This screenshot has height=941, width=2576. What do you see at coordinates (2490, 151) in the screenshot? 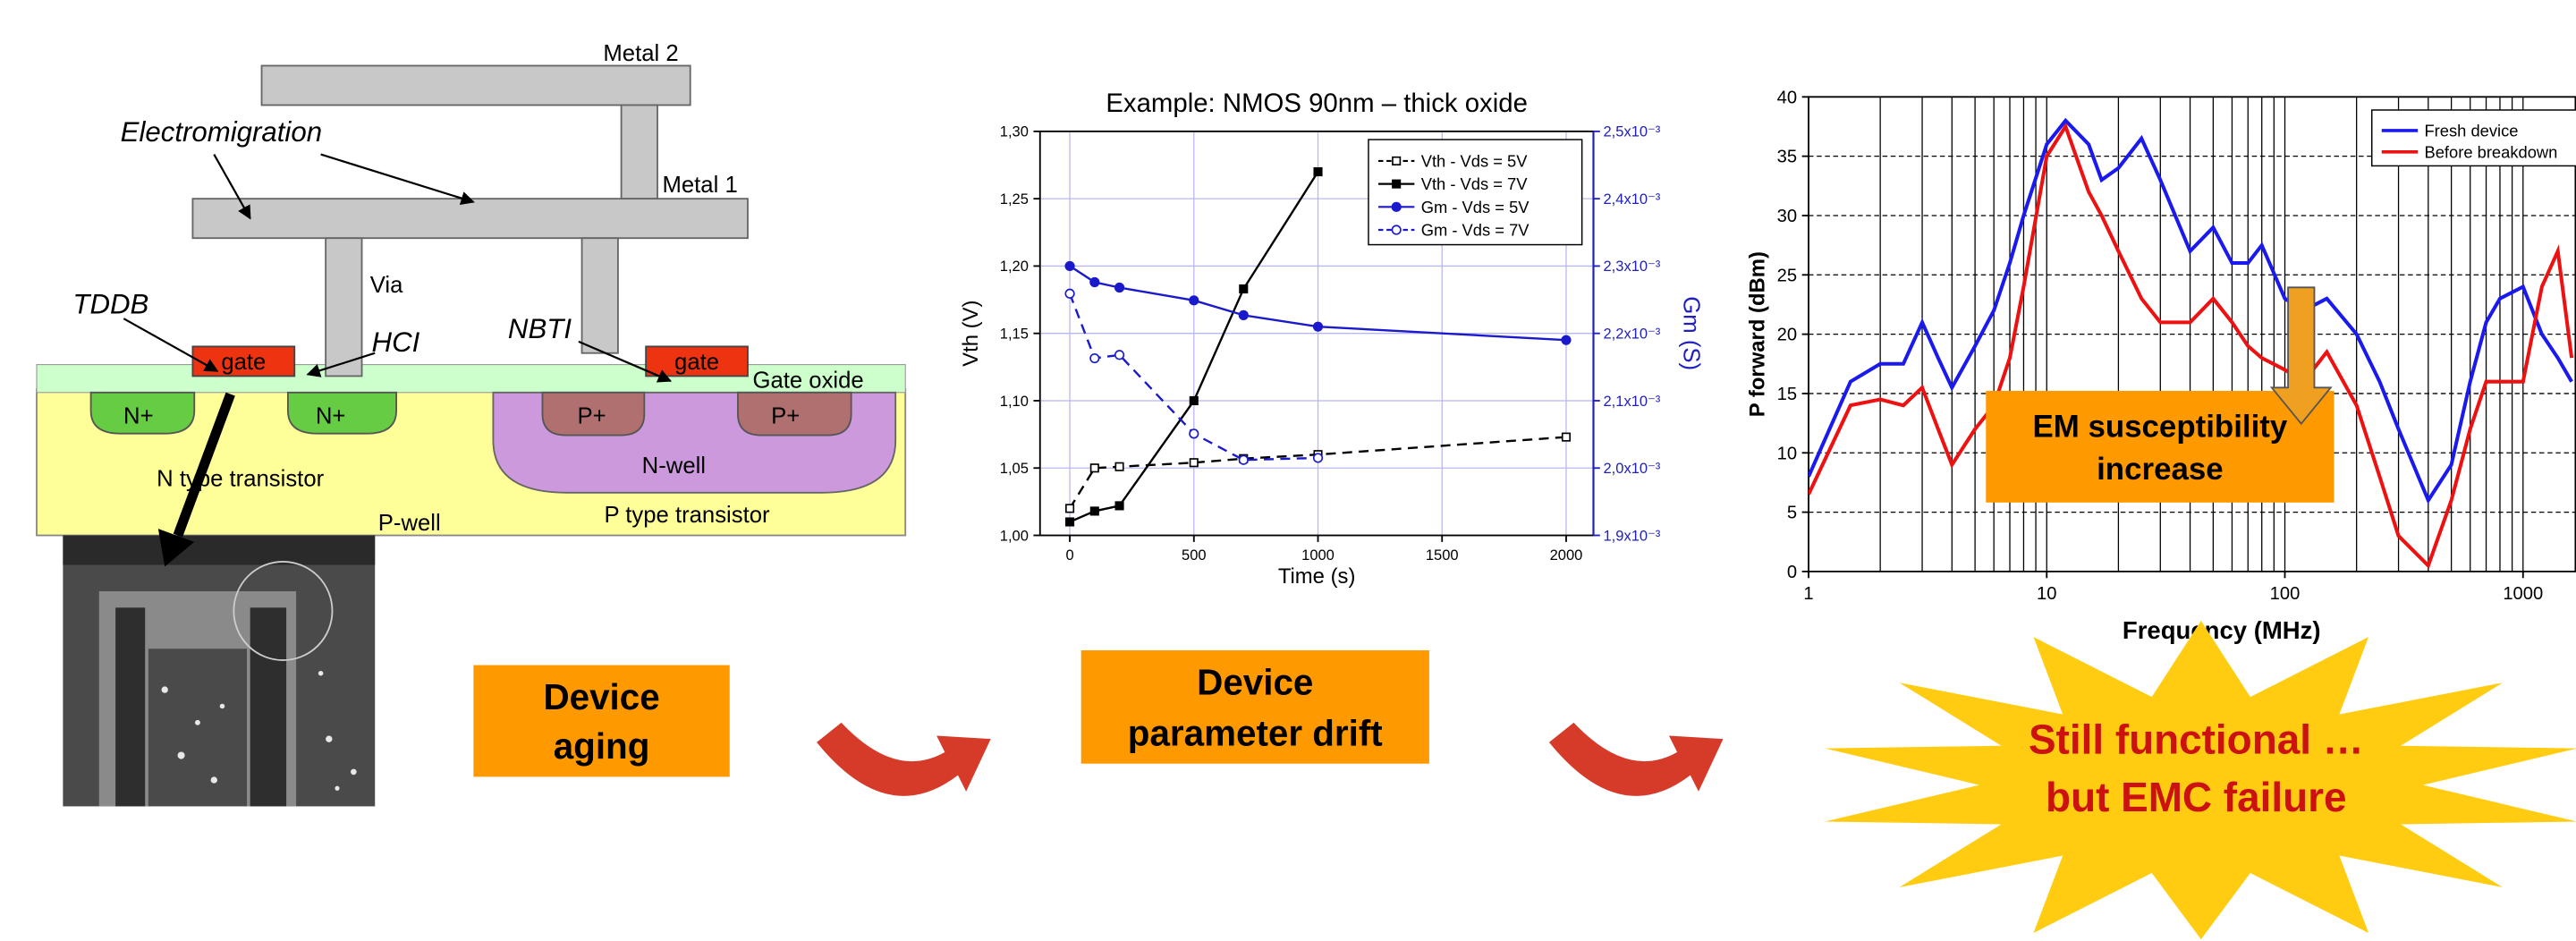
I see `legend-label: Before breakdown` at bounding box center [2490, 151].